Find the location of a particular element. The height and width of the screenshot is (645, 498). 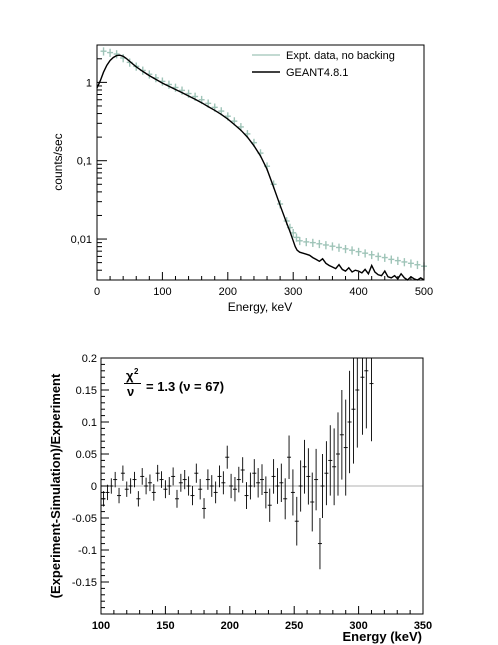

legend-label-expt: Expt. data, no backing is located at coordinates (340, 56).